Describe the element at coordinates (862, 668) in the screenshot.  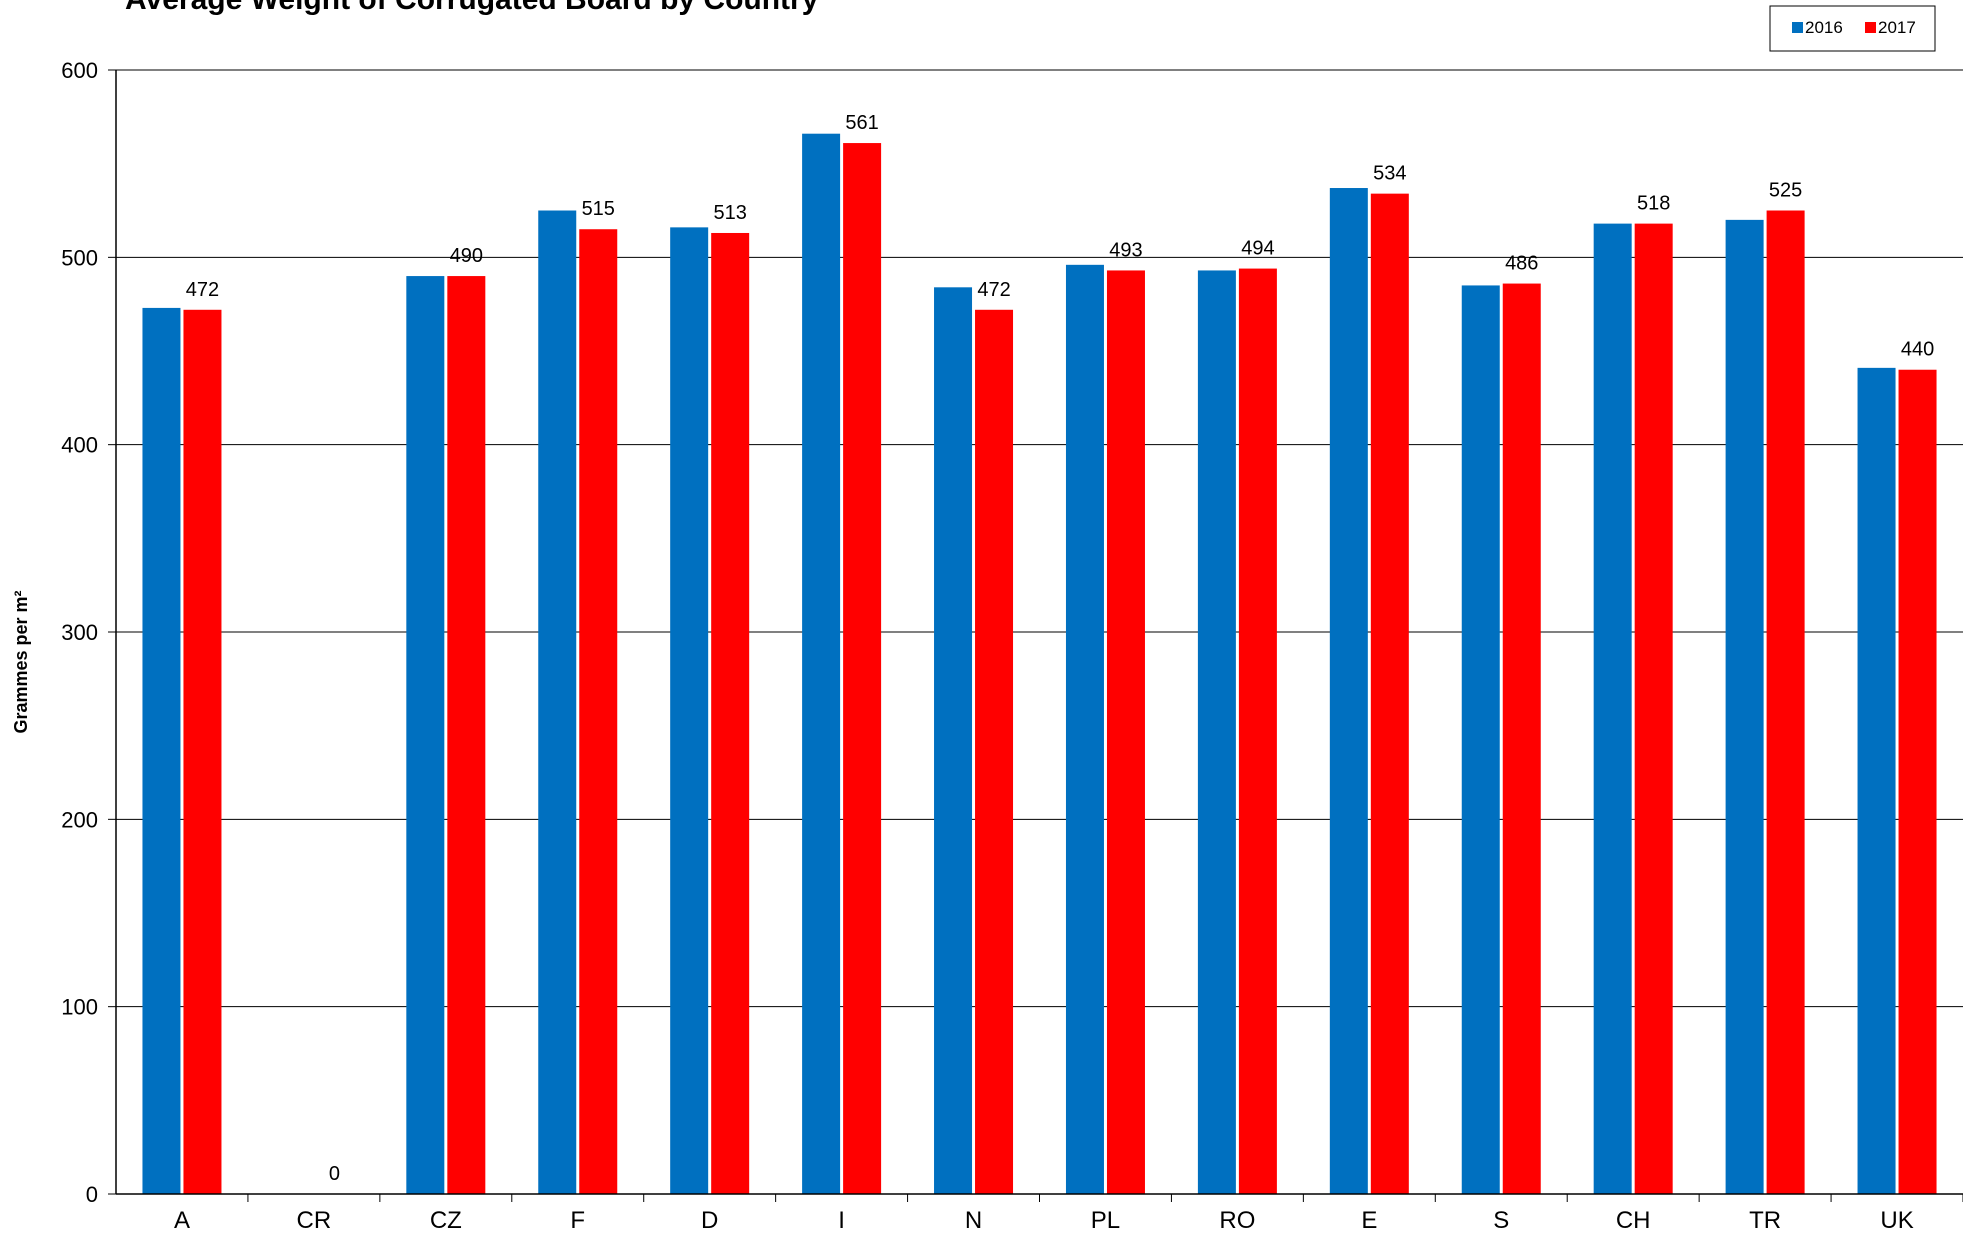
I see `bar-2017-I` at that location.